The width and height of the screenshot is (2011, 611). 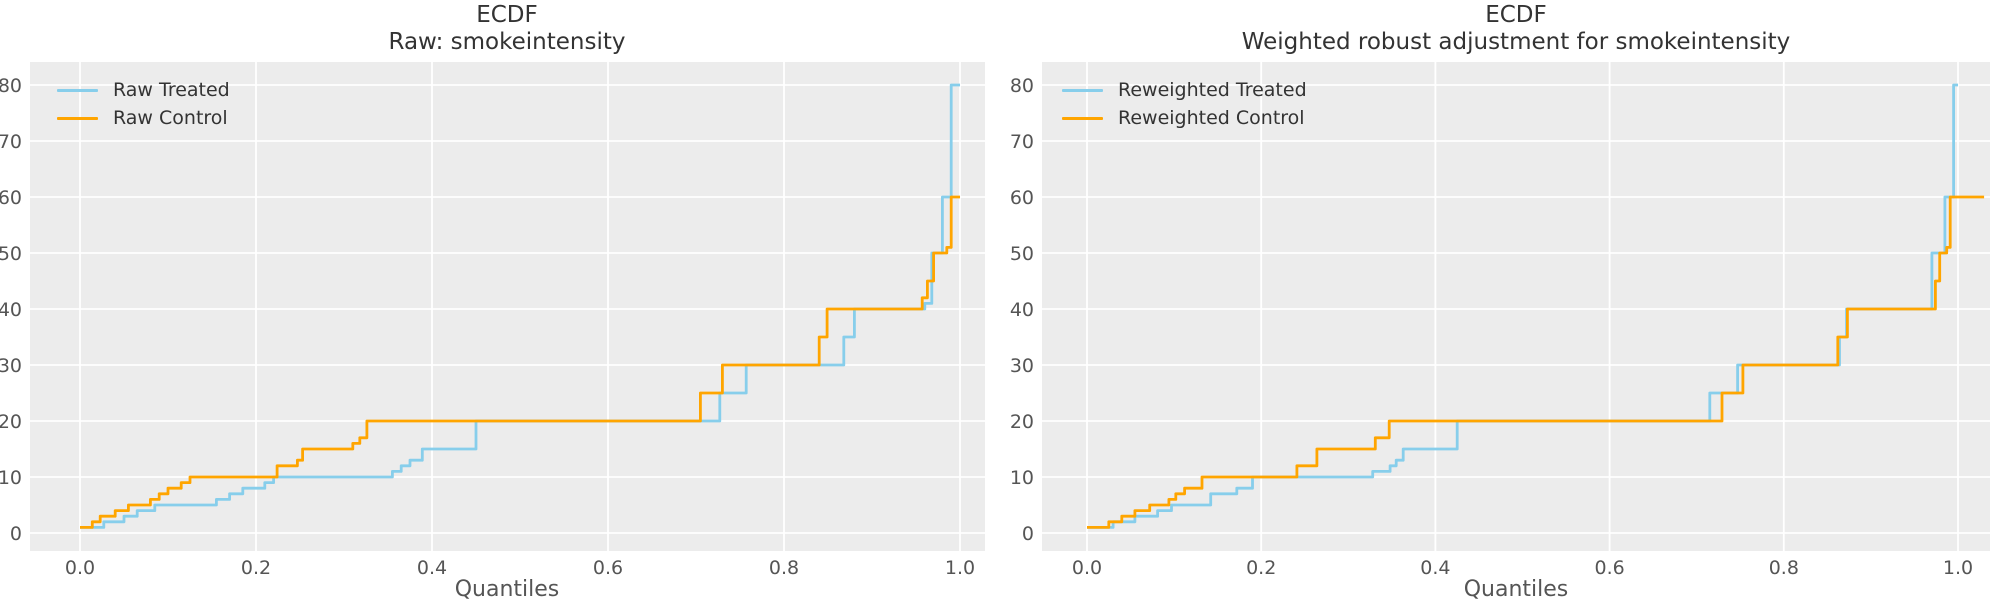 What do you see at coordinates (507, 589) in the screenshot?
I see `x-axis-label-left: Quantiles` at bounding box center [507, 589].